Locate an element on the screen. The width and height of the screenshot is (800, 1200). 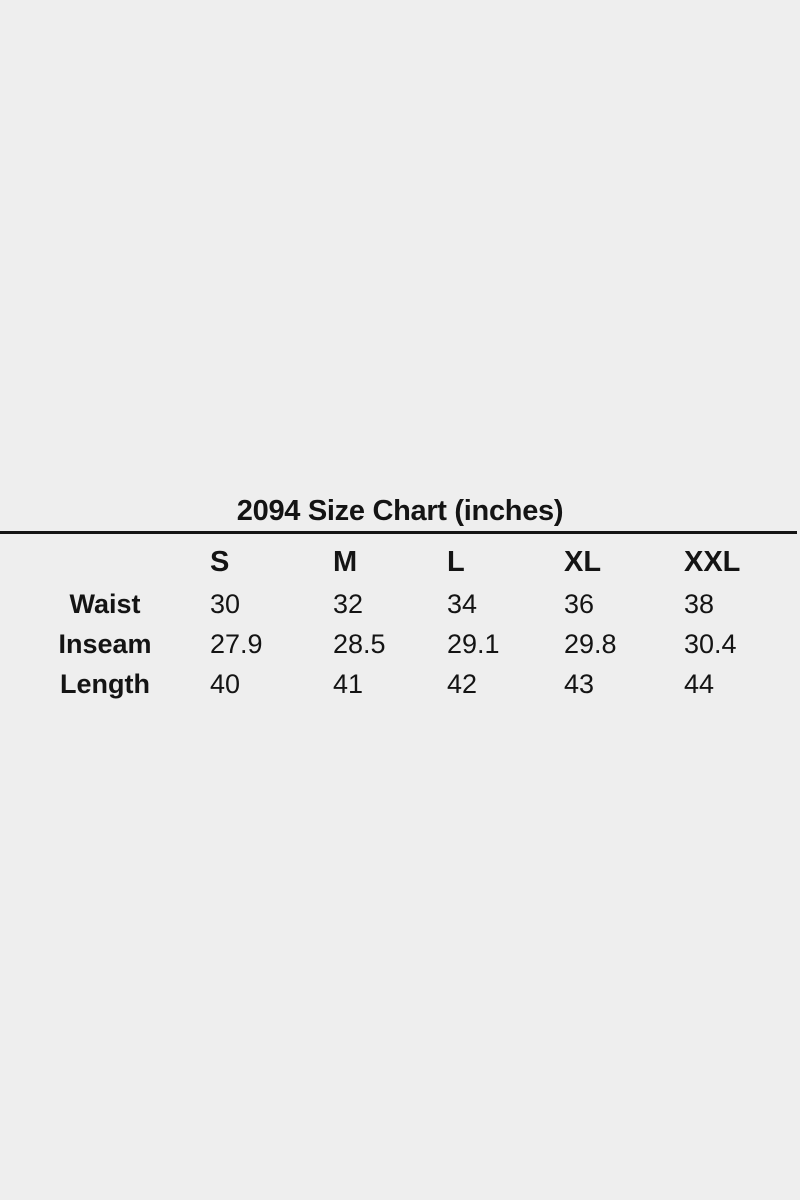
cell-waist-l: 34 is located at coordinates (462, 603).